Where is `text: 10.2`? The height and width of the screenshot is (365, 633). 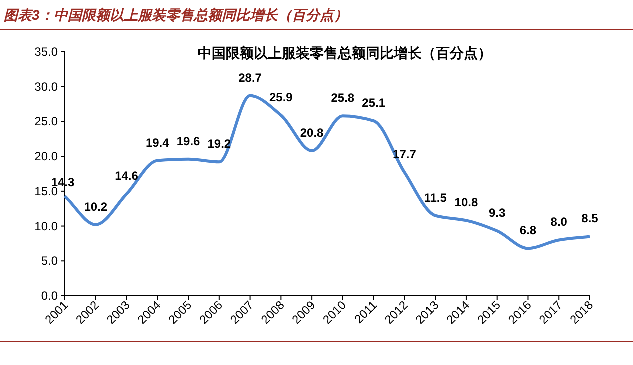
text: 10.2 is located at coordinates (96, 207).